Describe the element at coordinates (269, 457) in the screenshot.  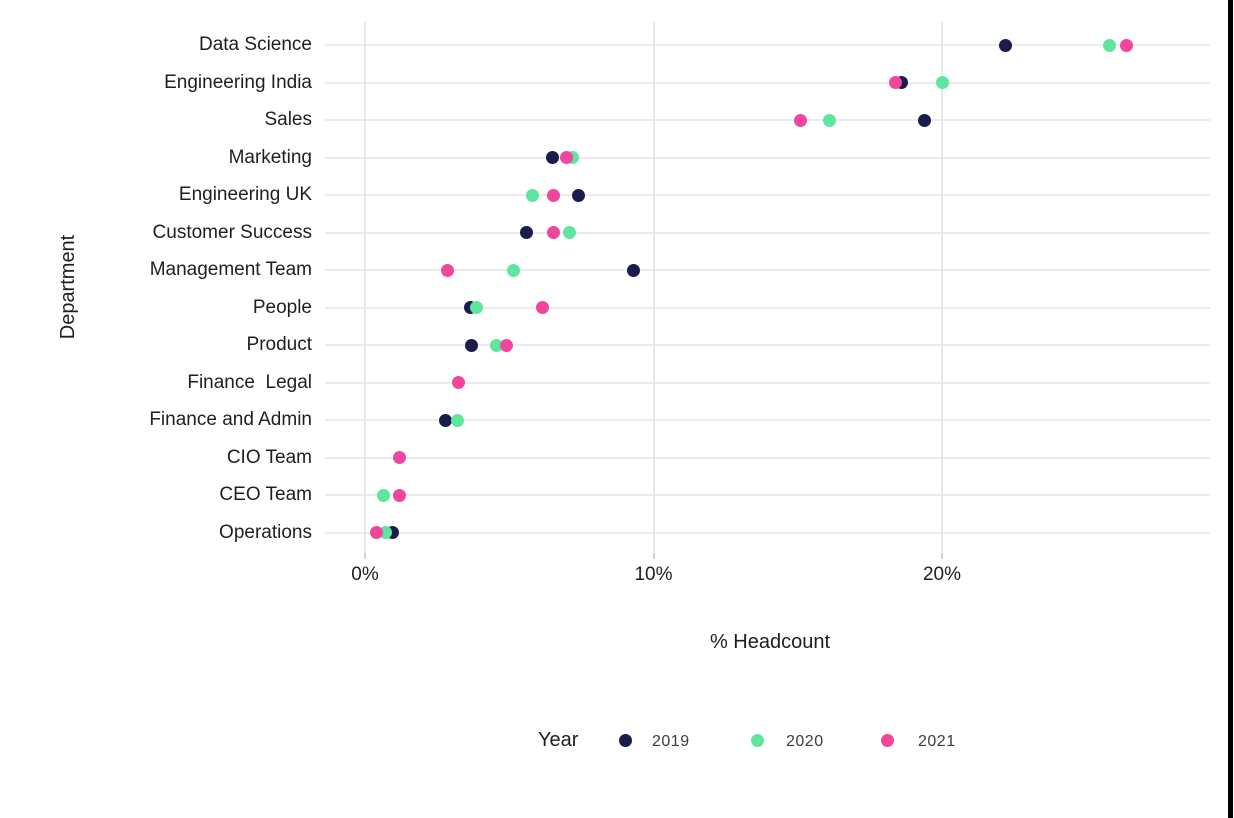
I see `category-label: CIO Team` at that location.